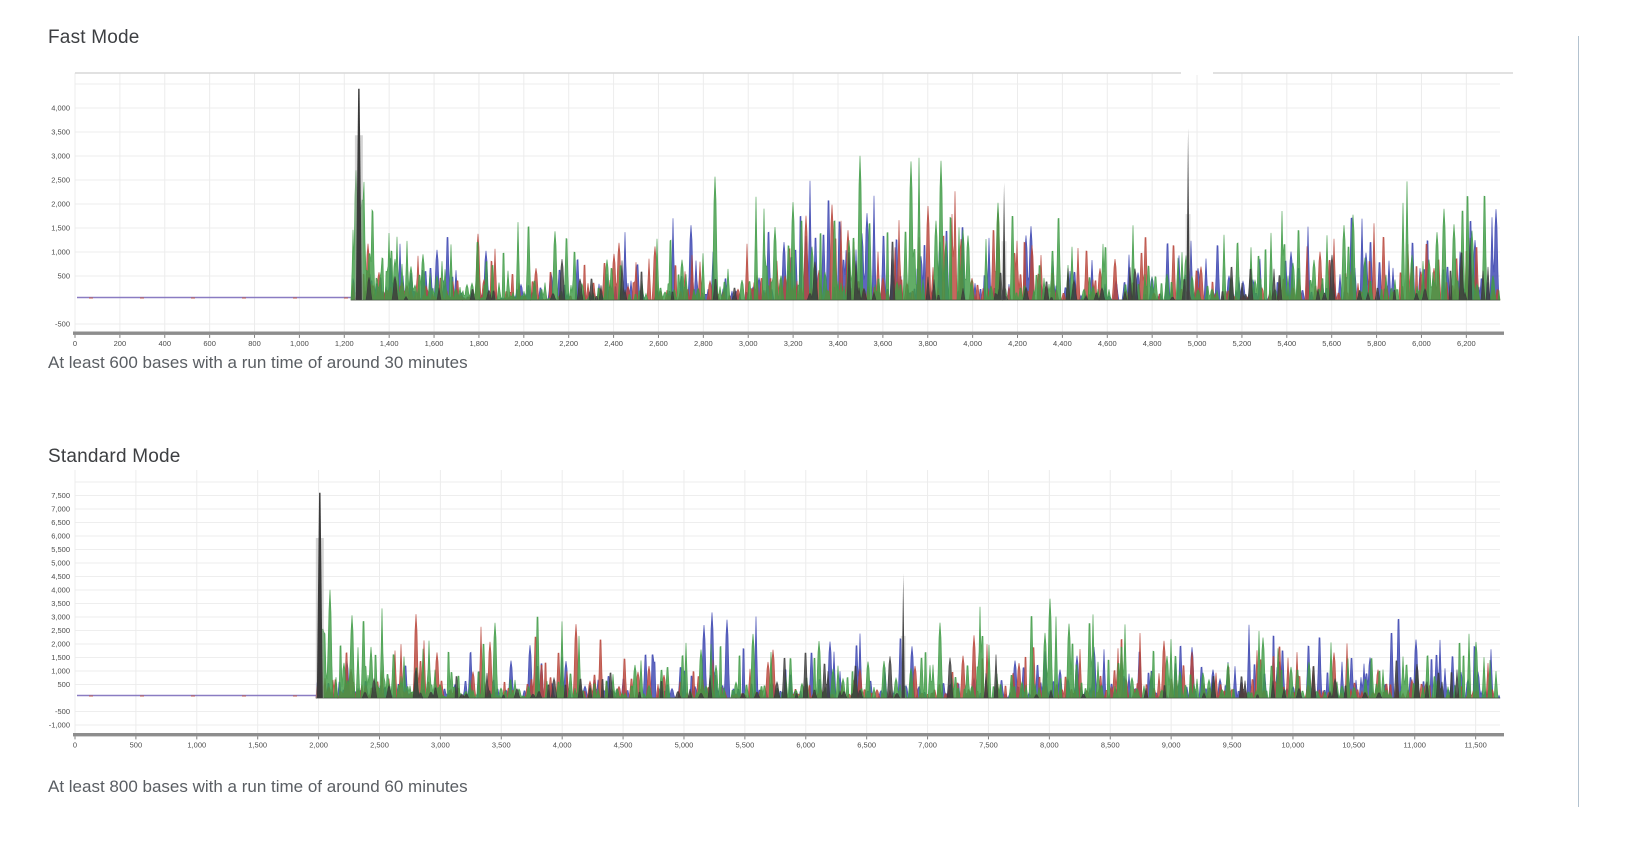  Describe the element at coordinates (613, 343) in the screenshot. I see `x-tick-label: 2,400` at that location.